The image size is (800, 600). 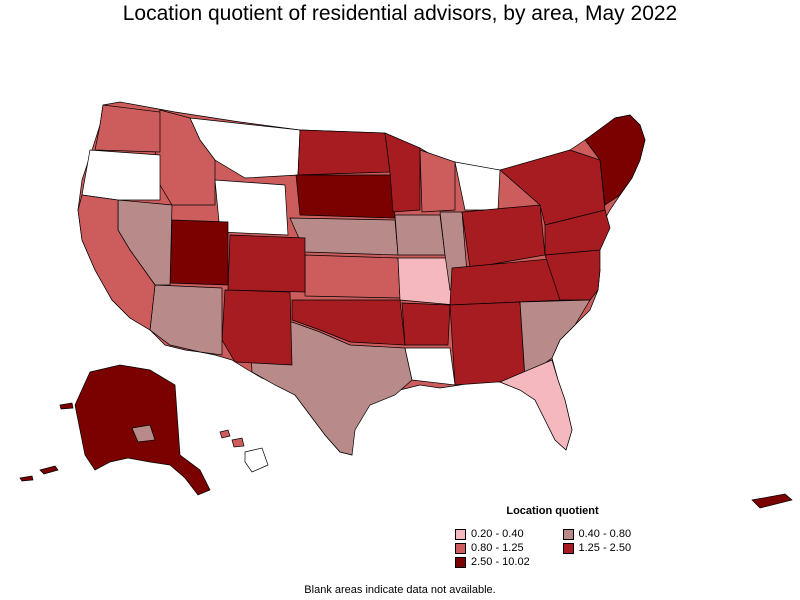 I want to click on region-wyoming, so click(x=251, y=207).